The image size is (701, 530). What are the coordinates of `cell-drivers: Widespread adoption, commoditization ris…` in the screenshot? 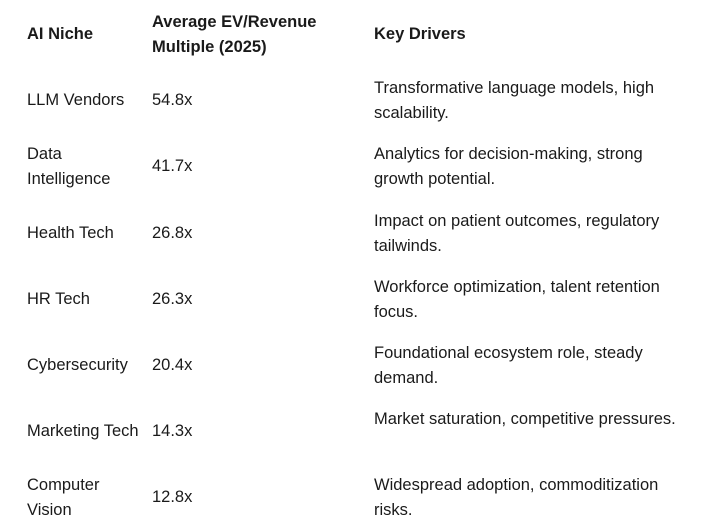 It's located at (516, 497).